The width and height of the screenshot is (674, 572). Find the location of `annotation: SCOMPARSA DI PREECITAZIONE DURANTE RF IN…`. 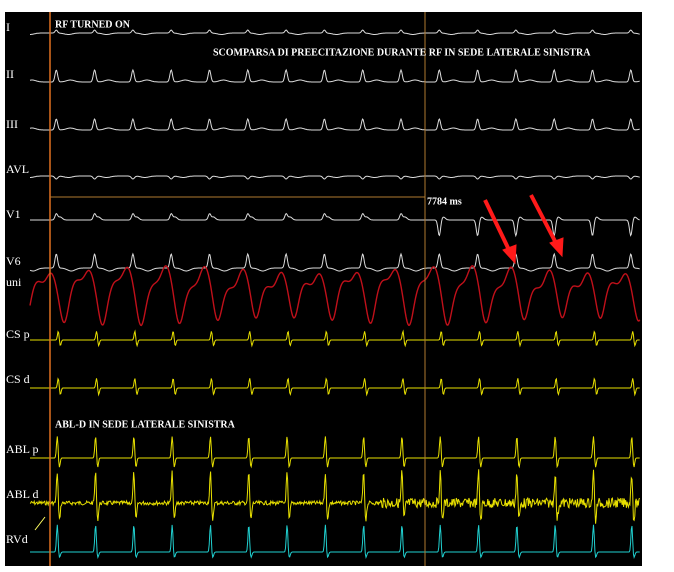

annotation: SCOMPARSA DI PREECITAZIONE DURANTE RF IN… is located at coordinates (402, 52).